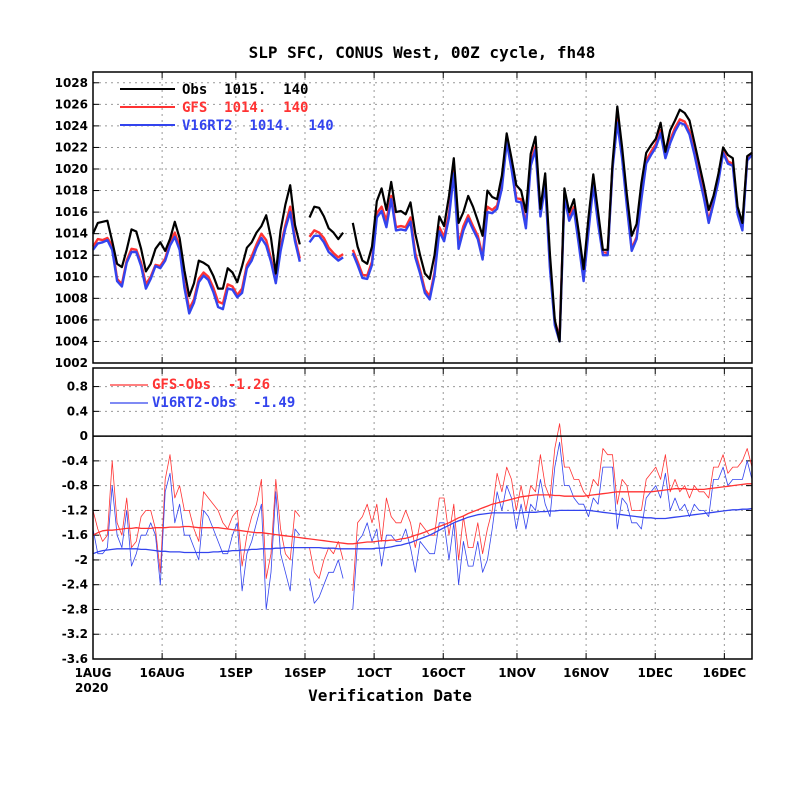  What do you see at coordinates (71, 298) in the screenshot?
I see `top-y-tick-label: 1008` at bounding box center [71, 298].